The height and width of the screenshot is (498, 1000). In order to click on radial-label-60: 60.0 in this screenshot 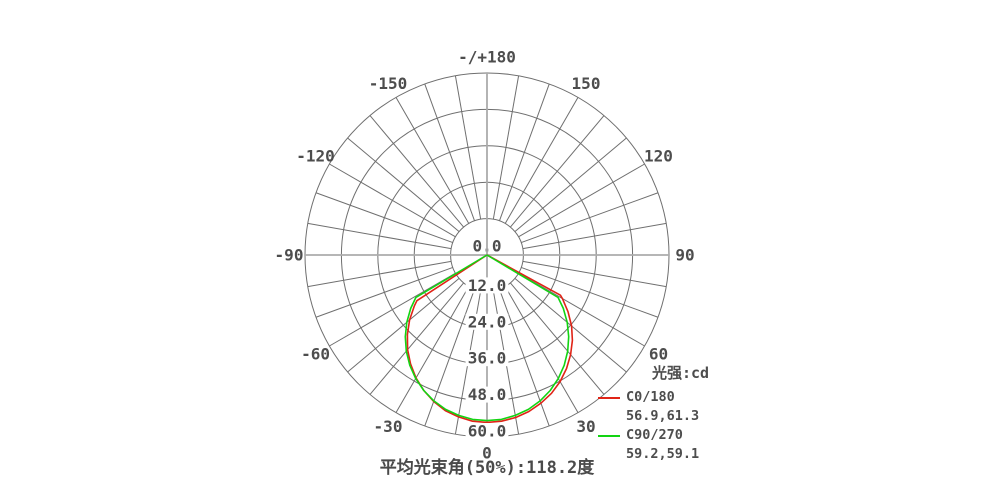, I will do `click(487, 431)`.